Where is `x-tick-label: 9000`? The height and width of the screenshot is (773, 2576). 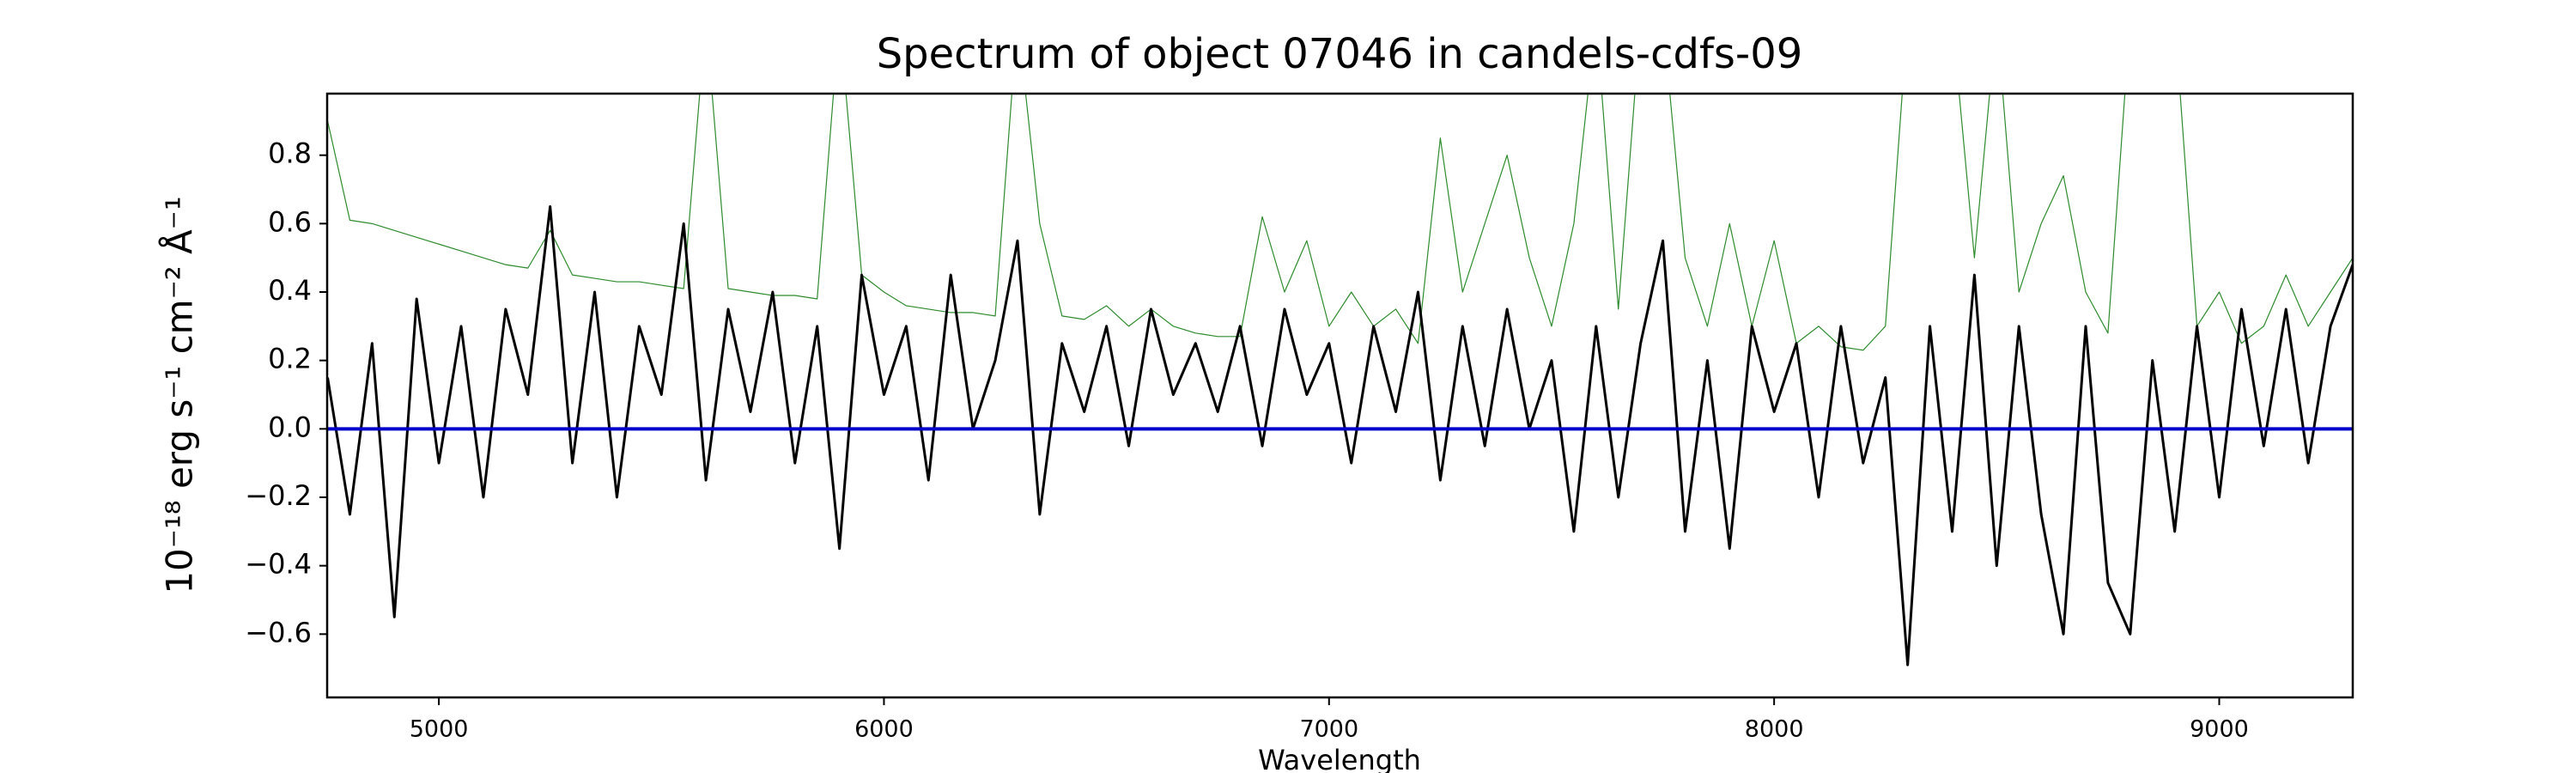 x-tick-label: 9000 is located at coordinates (2219, 729).